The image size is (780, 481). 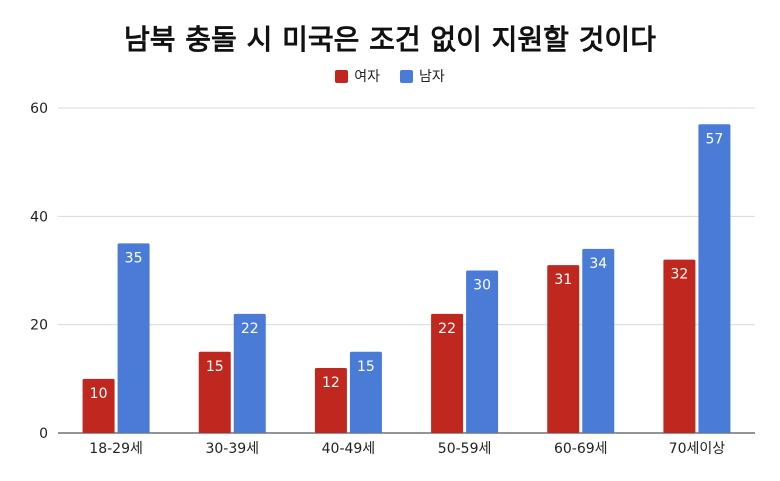 I want to click on y-tick-label: 60, so click(x=39, y=109).